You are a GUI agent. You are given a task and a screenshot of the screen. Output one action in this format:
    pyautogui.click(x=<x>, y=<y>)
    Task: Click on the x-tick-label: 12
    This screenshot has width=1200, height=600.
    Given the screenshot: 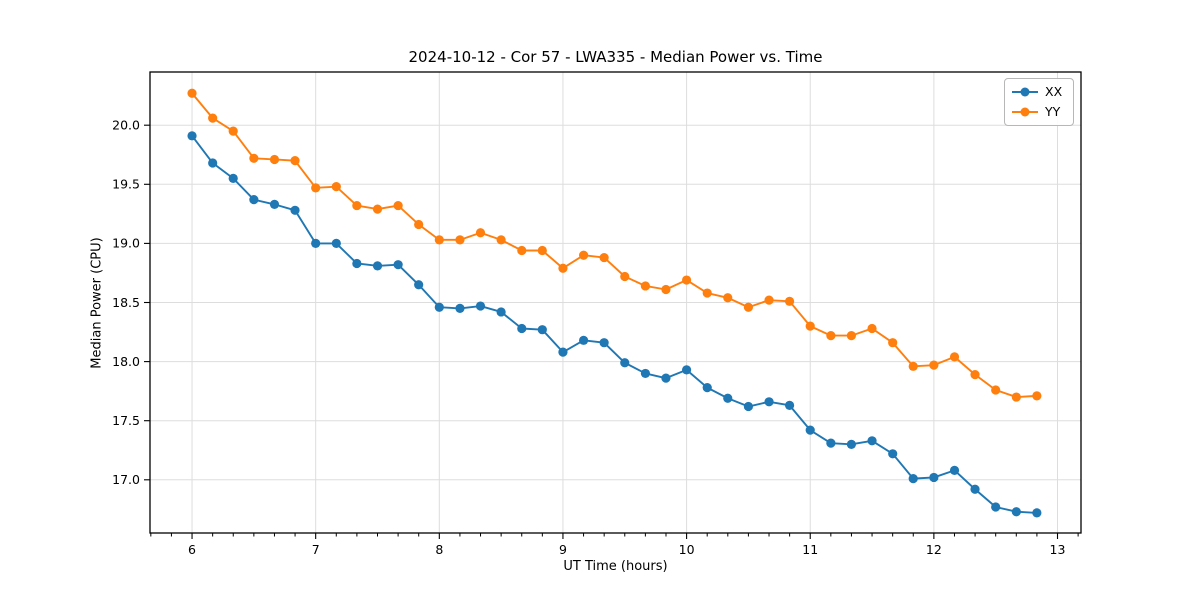 What is the action you would take?
    pyautogui.click(x=934, y=549)
    